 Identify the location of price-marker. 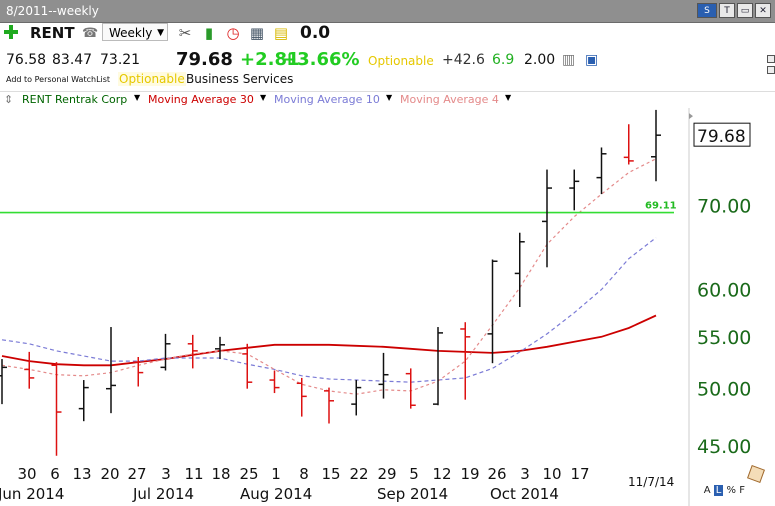
(691, 116).